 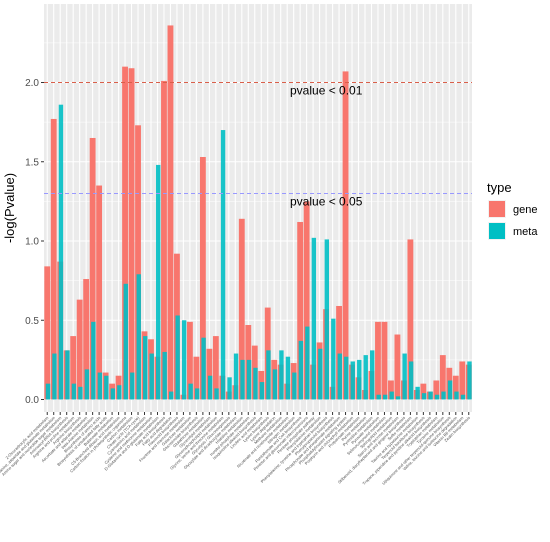 I want to click on legend: type gene meta, so click(x=512, y=210).